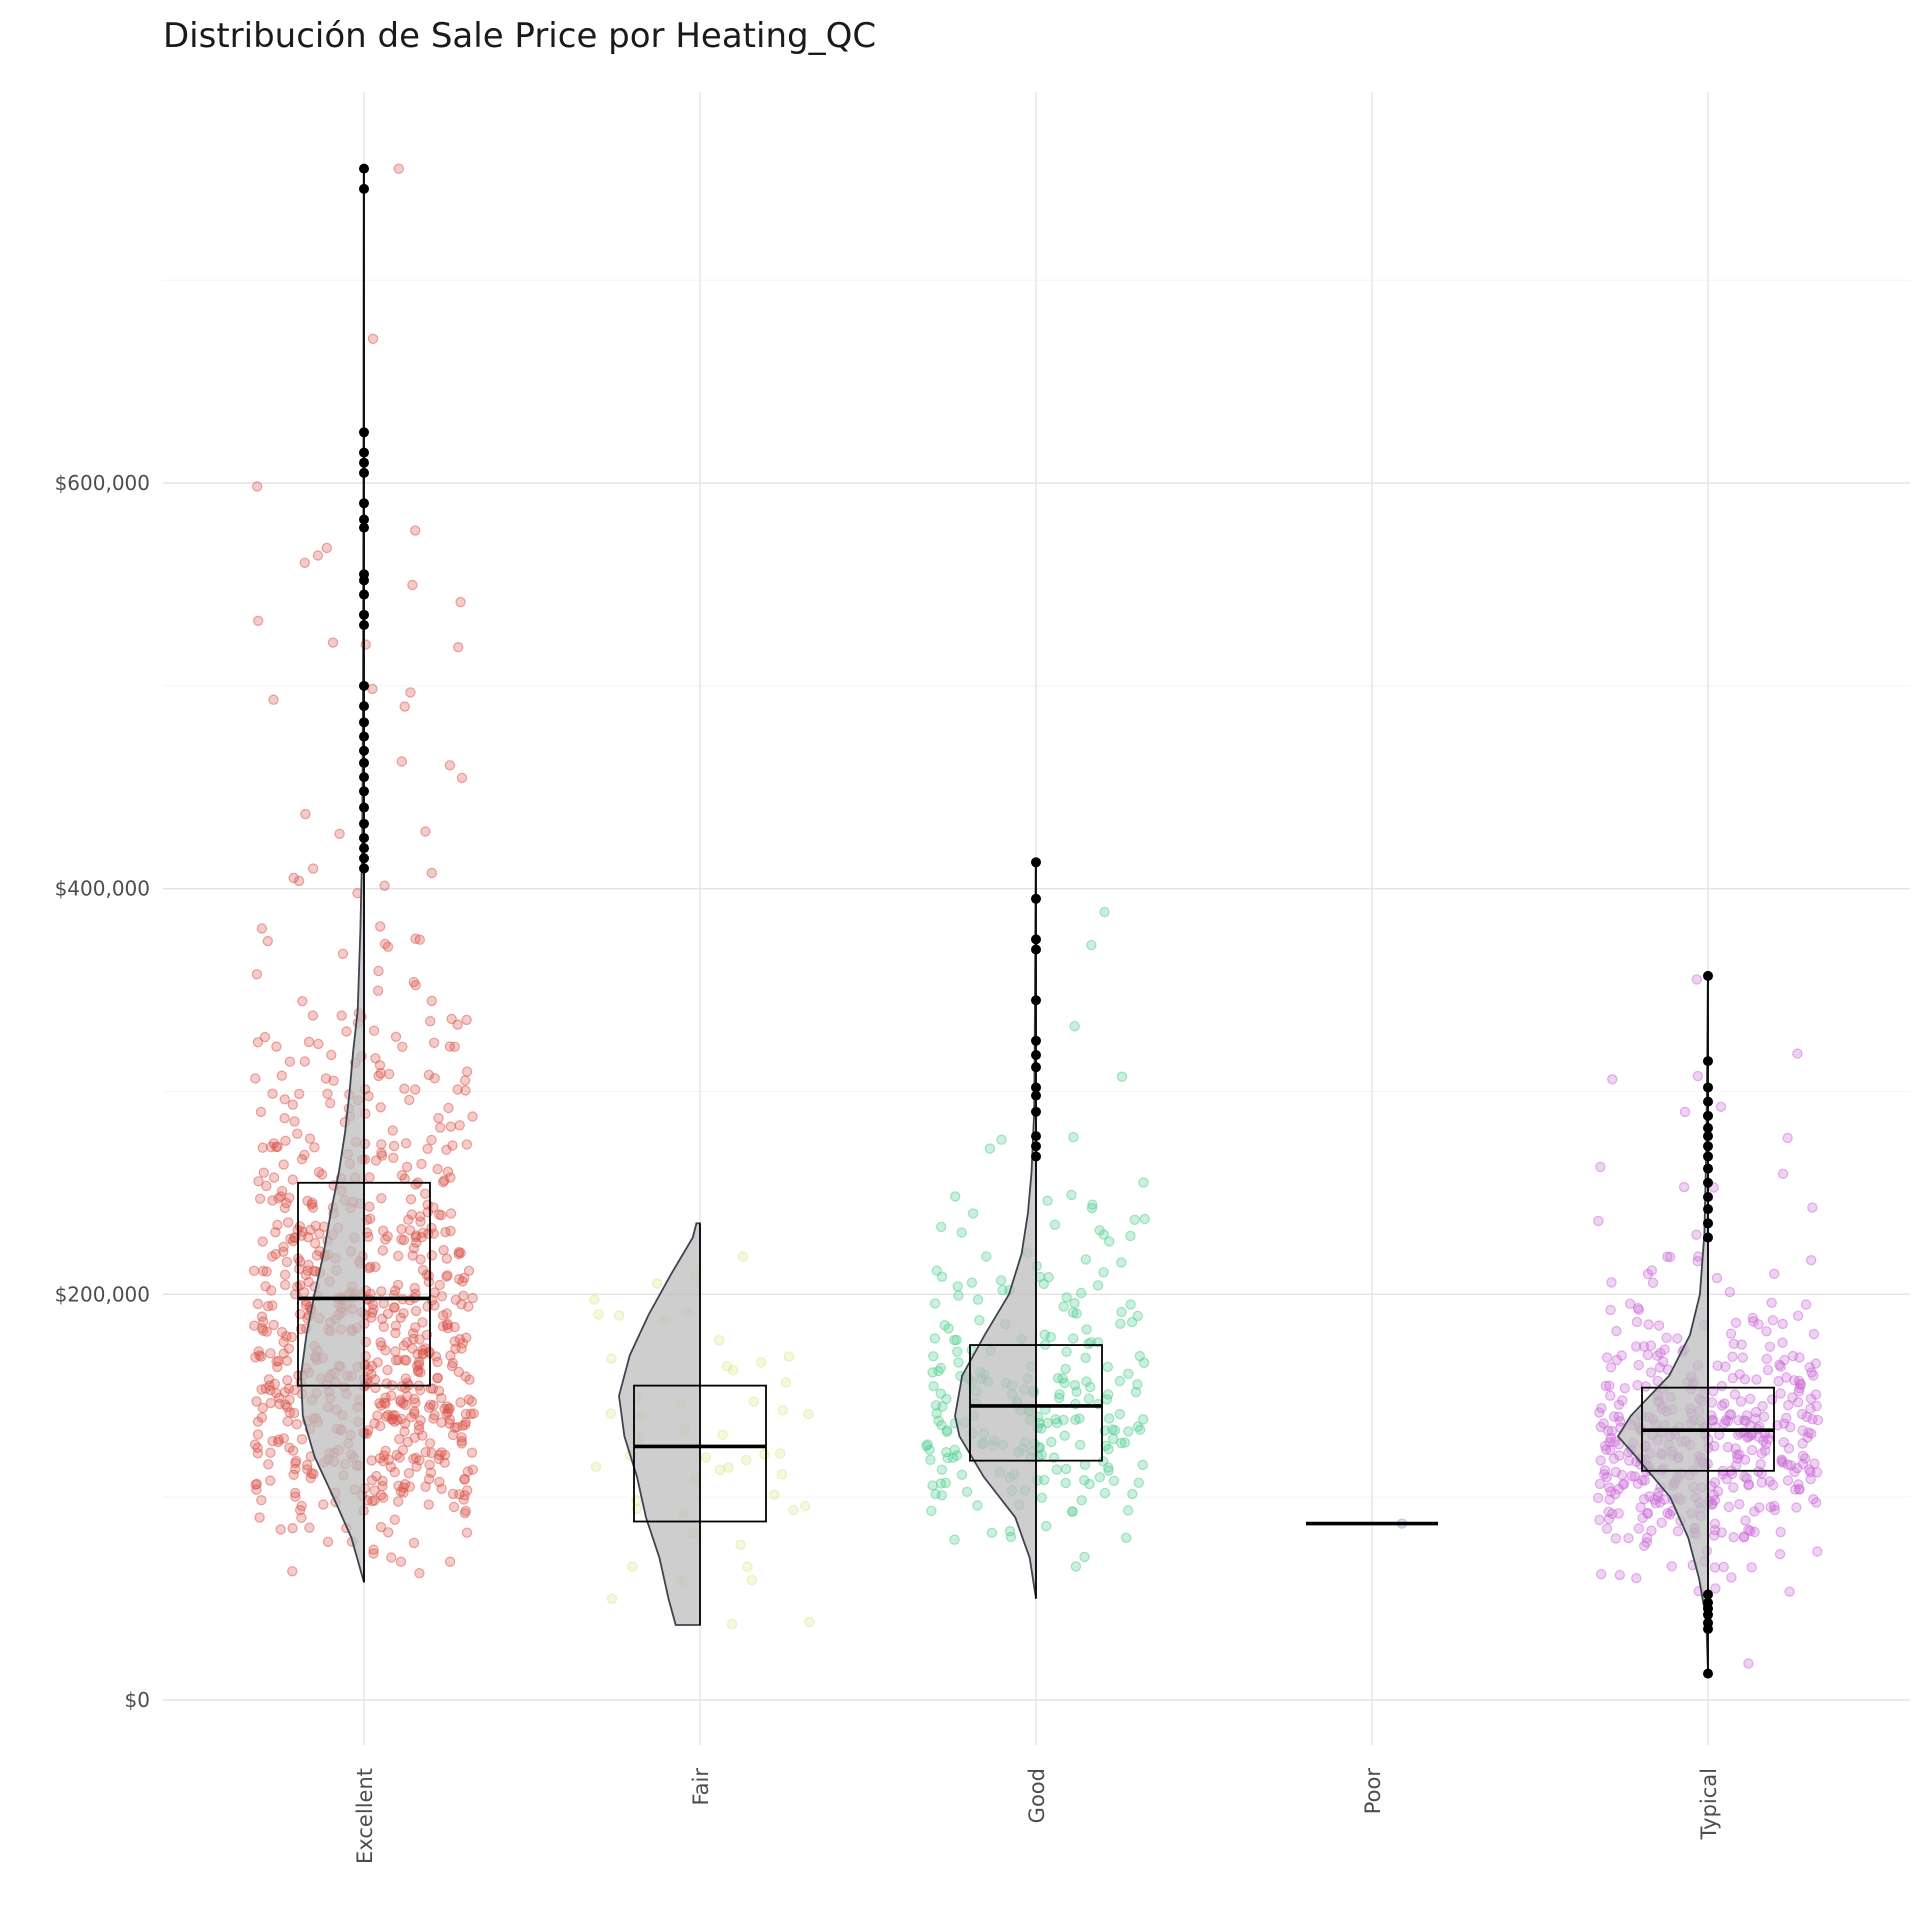 This screenshot has width=1920, height=1920. Describe the element at coordinates (1373, 1791) in the screenshot. I see `x-tick-label: Poor` at that location.